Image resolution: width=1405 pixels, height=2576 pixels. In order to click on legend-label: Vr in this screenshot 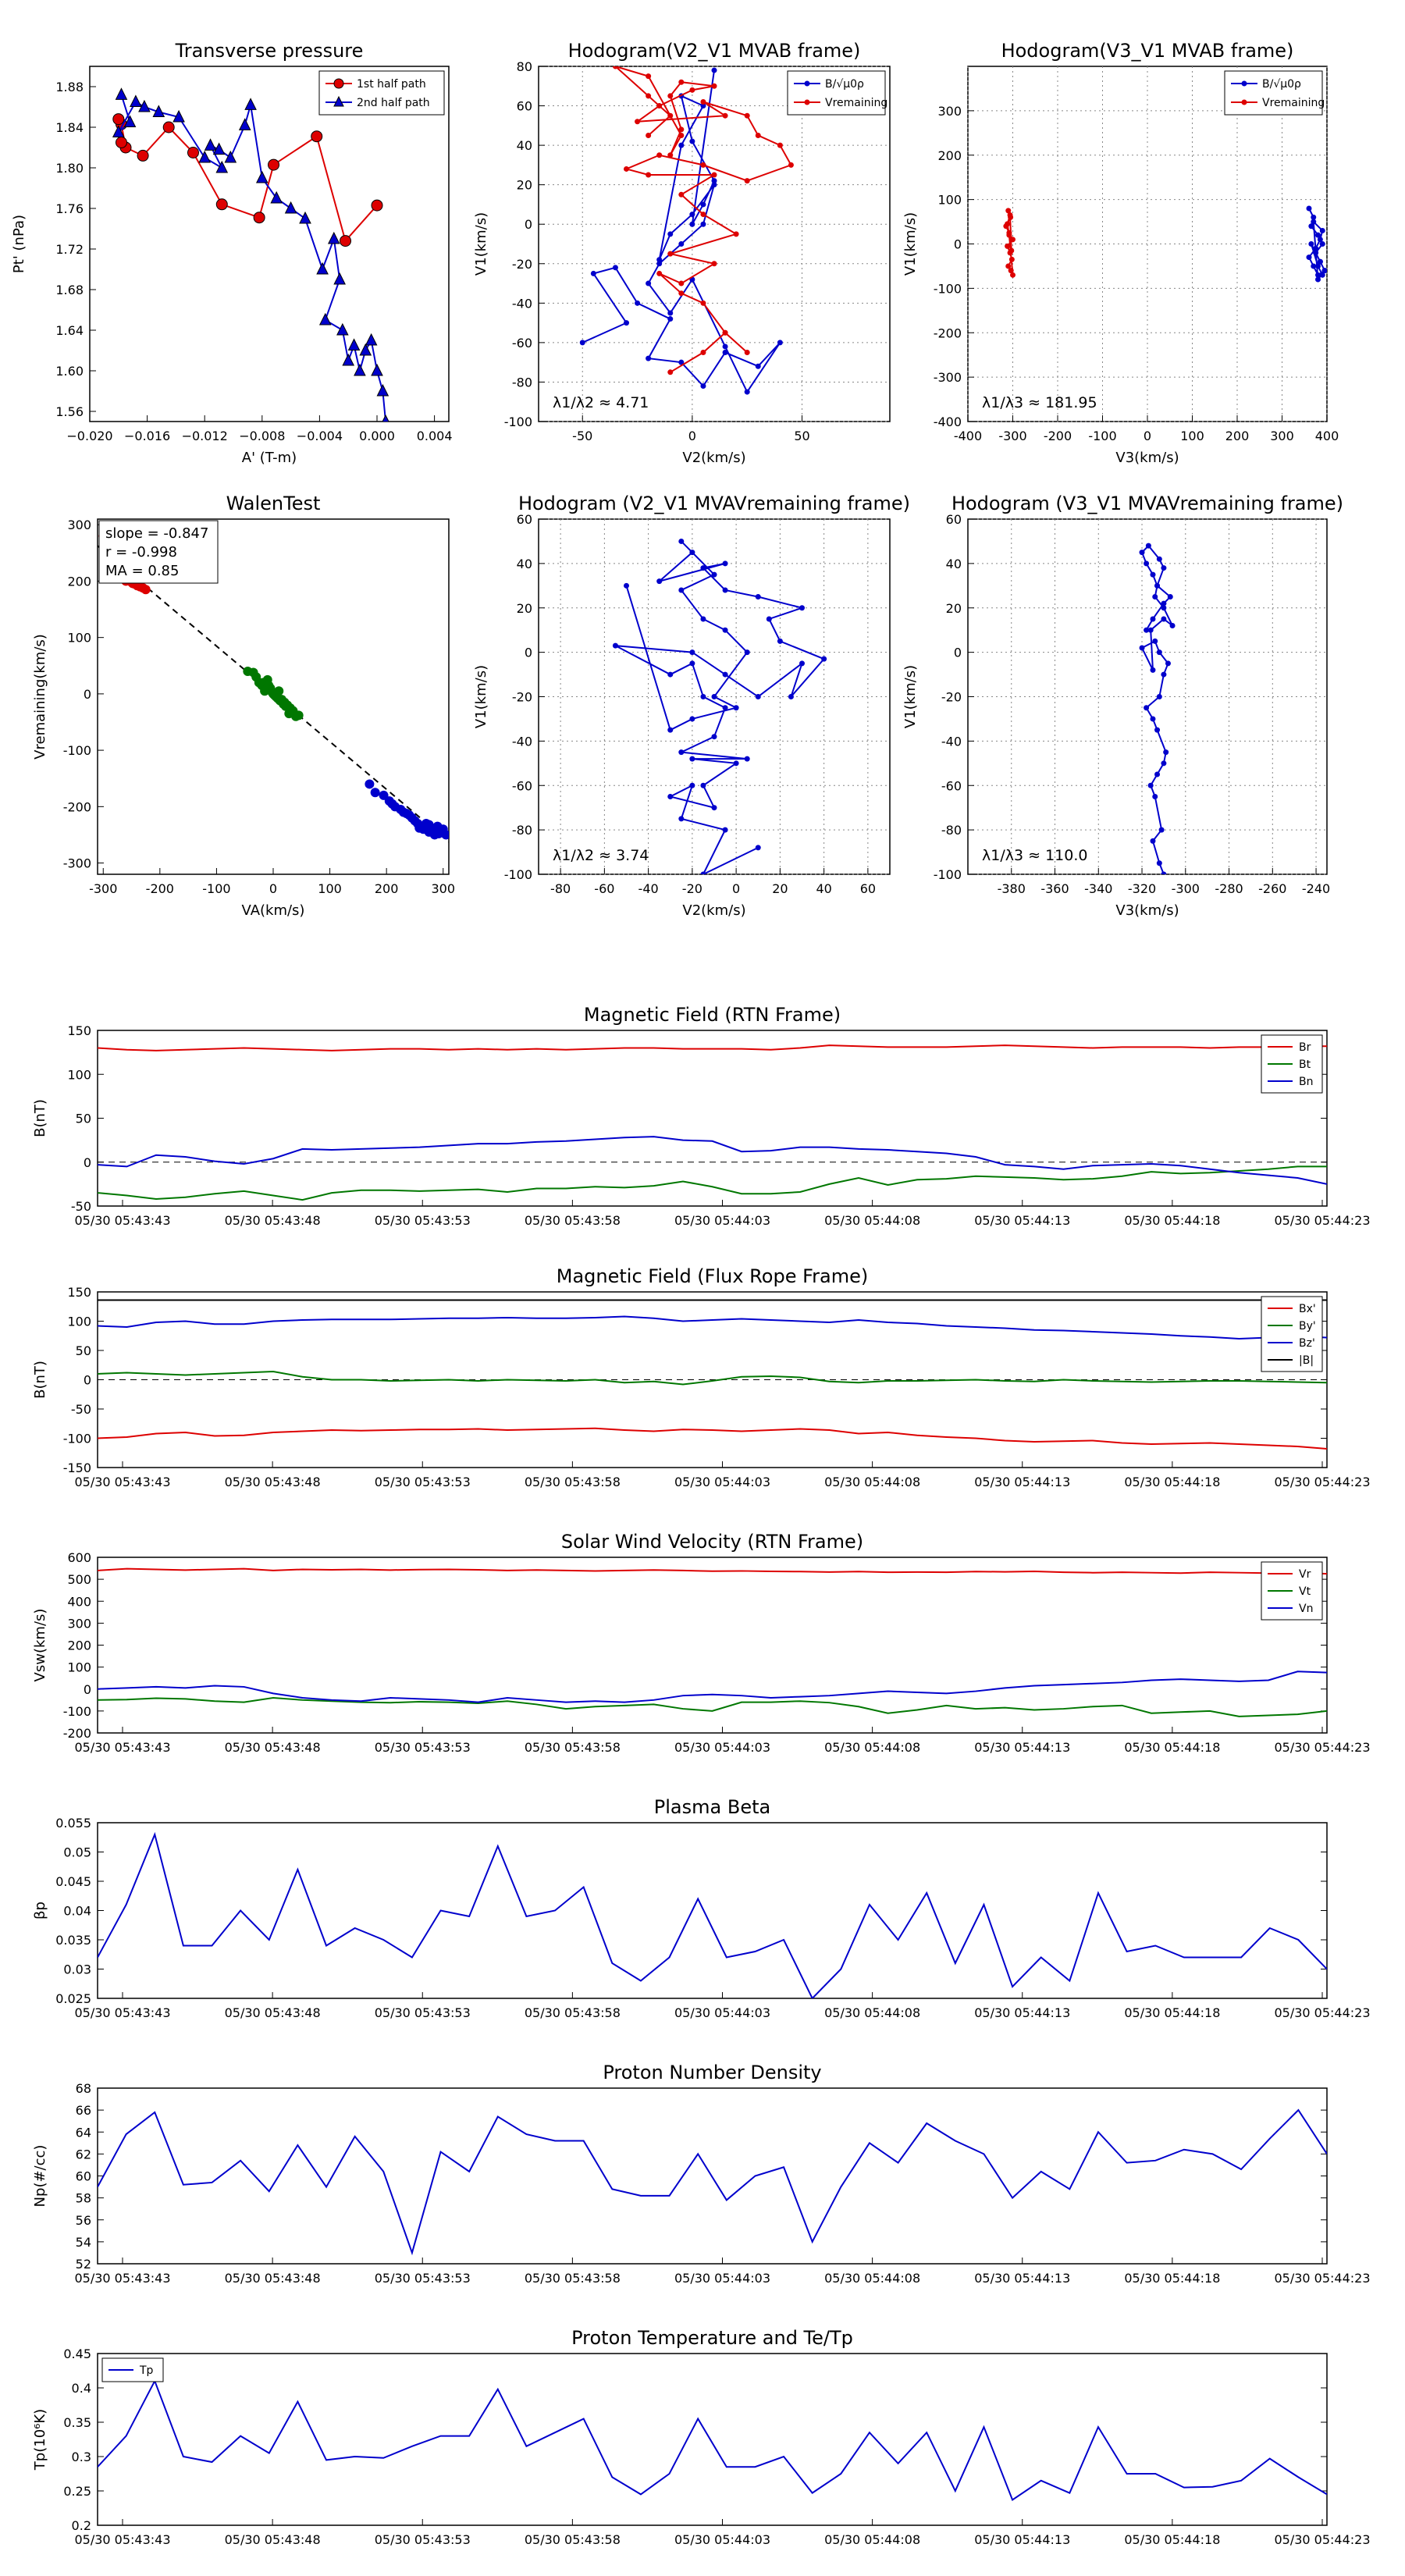, I will do `click(1305, 1574)`.